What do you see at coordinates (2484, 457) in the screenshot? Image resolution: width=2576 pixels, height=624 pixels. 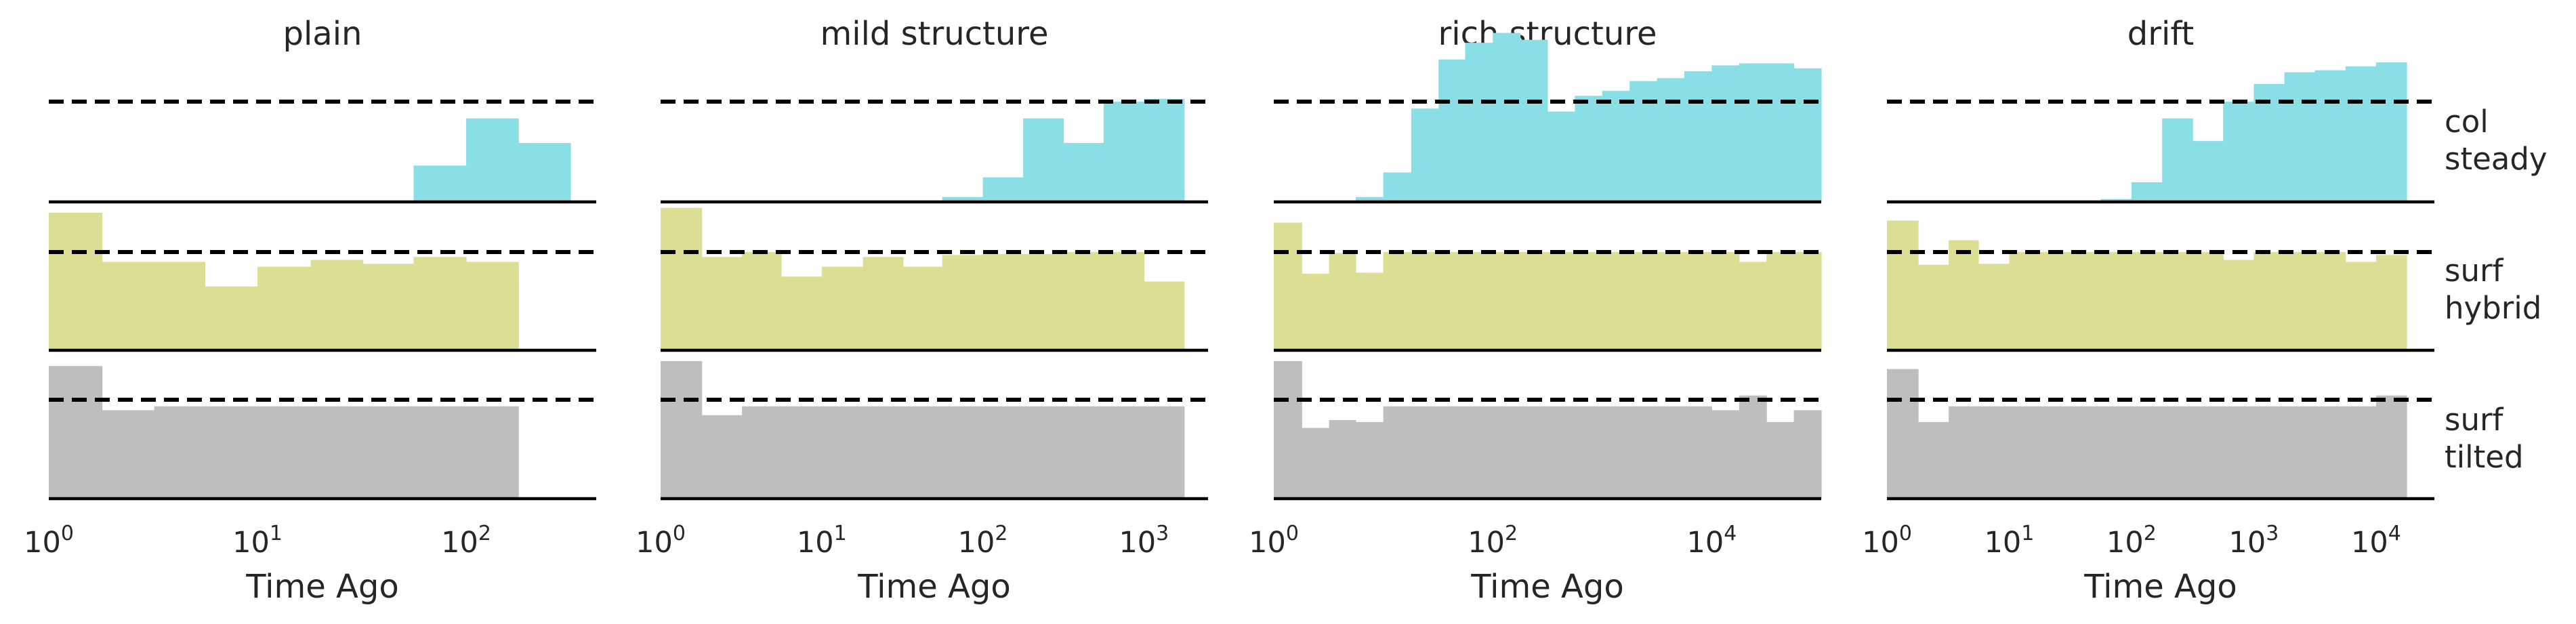 I see `row-label: tilted` at bounding box center [2484, 457].